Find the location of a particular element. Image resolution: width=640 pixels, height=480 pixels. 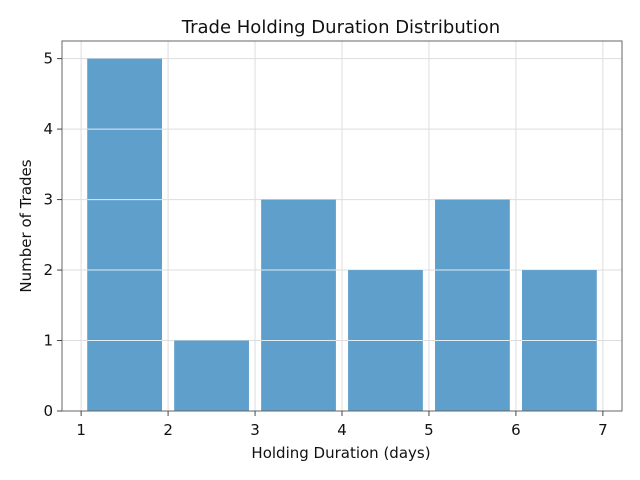

x-axis-label: Holding Duration (days) is located at coordinates (340, 453).